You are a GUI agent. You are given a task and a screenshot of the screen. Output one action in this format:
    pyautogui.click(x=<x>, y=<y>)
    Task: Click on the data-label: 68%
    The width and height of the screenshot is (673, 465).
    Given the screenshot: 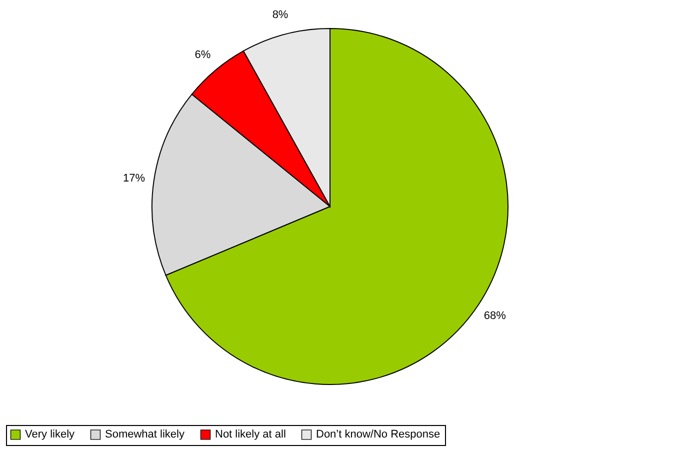 What is the action you would take?
    pyautogui.click(x=495, y=316)
    